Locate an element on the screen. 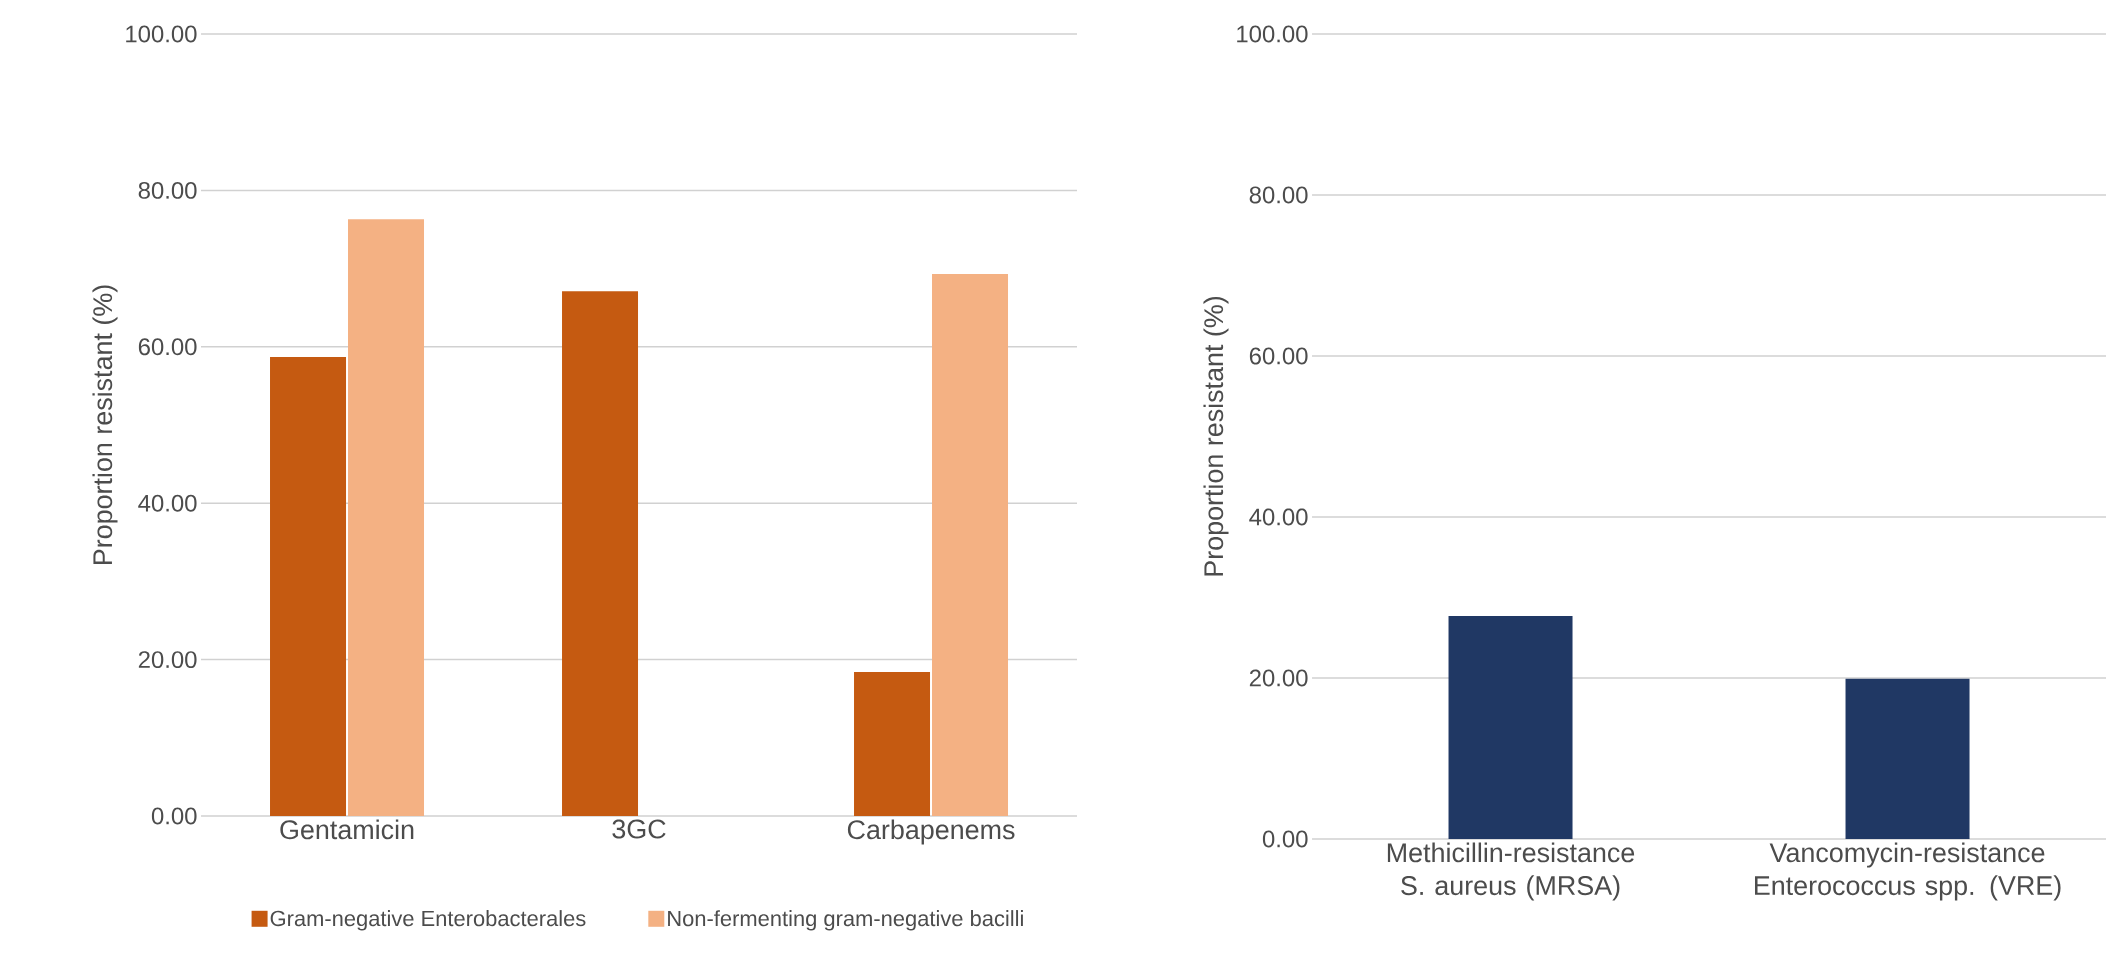 The height and width of the screenshot is (960, 2118). x-tick-label: Carbapenems is located at coordinates (931, 832).